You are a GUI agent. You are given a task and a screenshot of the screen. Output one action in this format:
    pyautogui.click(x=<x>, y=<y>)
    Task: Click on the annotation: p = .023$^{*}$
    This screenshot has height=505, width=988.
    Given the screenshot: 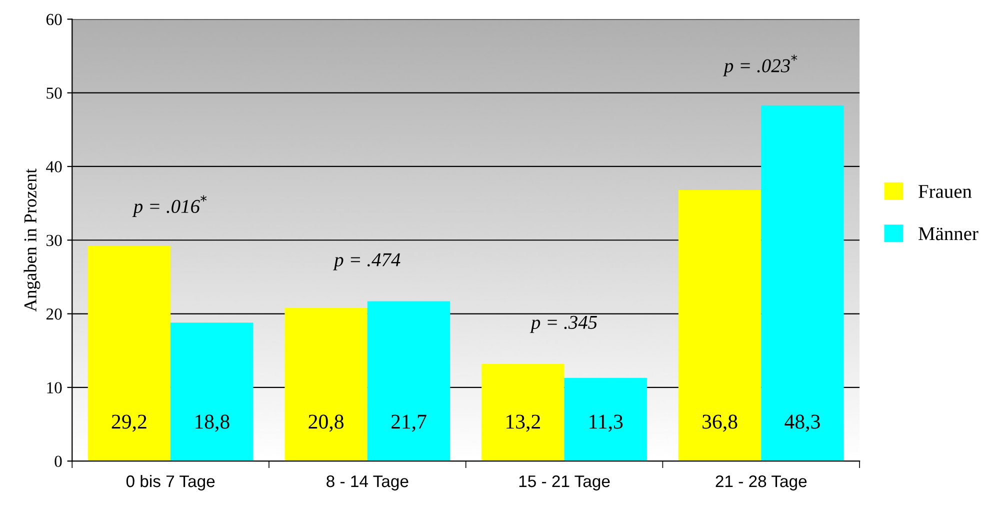 What is the action you would take?
    pyautogui.click(x=760, y=65)
    